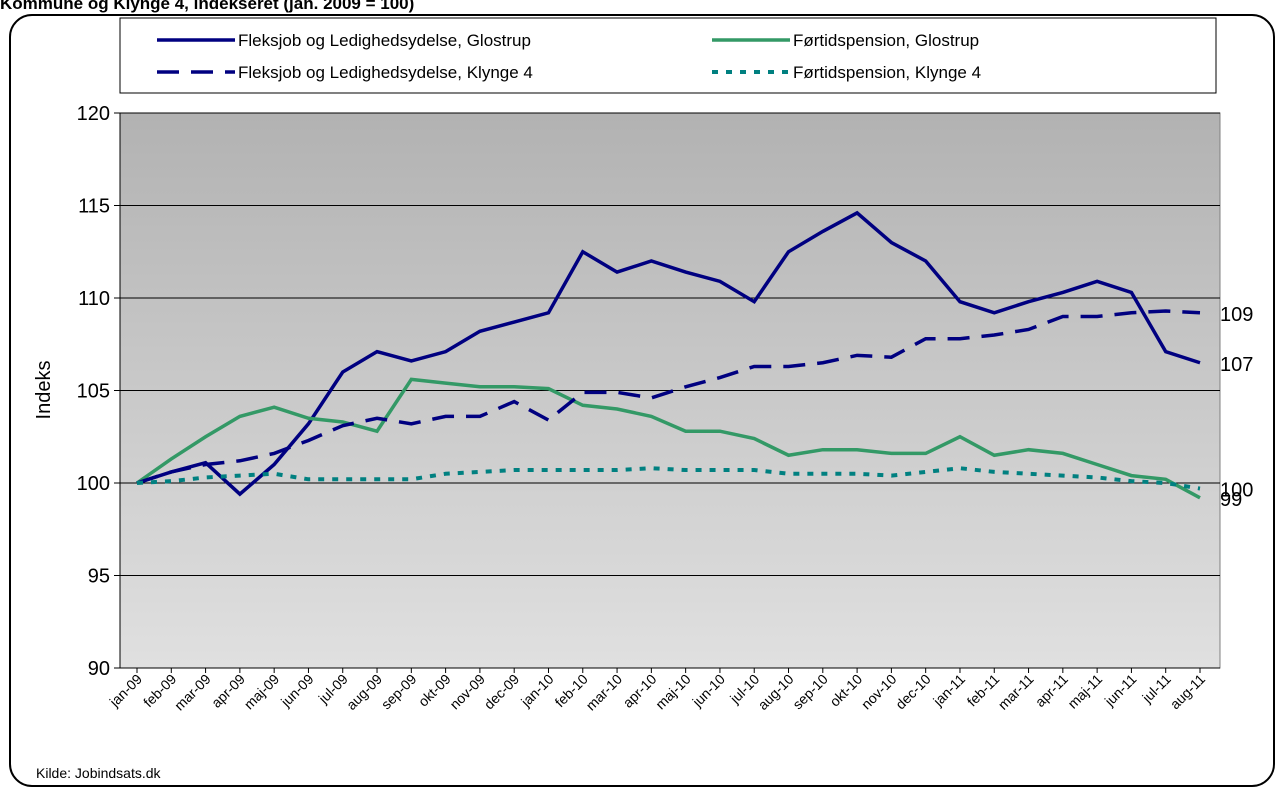 The height and width of the screenshot is (790, 1278). What do you see at coordinates (99, 669) in the screenshot?
I see `y-tick-label: 90` at bounding box center [99, 669].